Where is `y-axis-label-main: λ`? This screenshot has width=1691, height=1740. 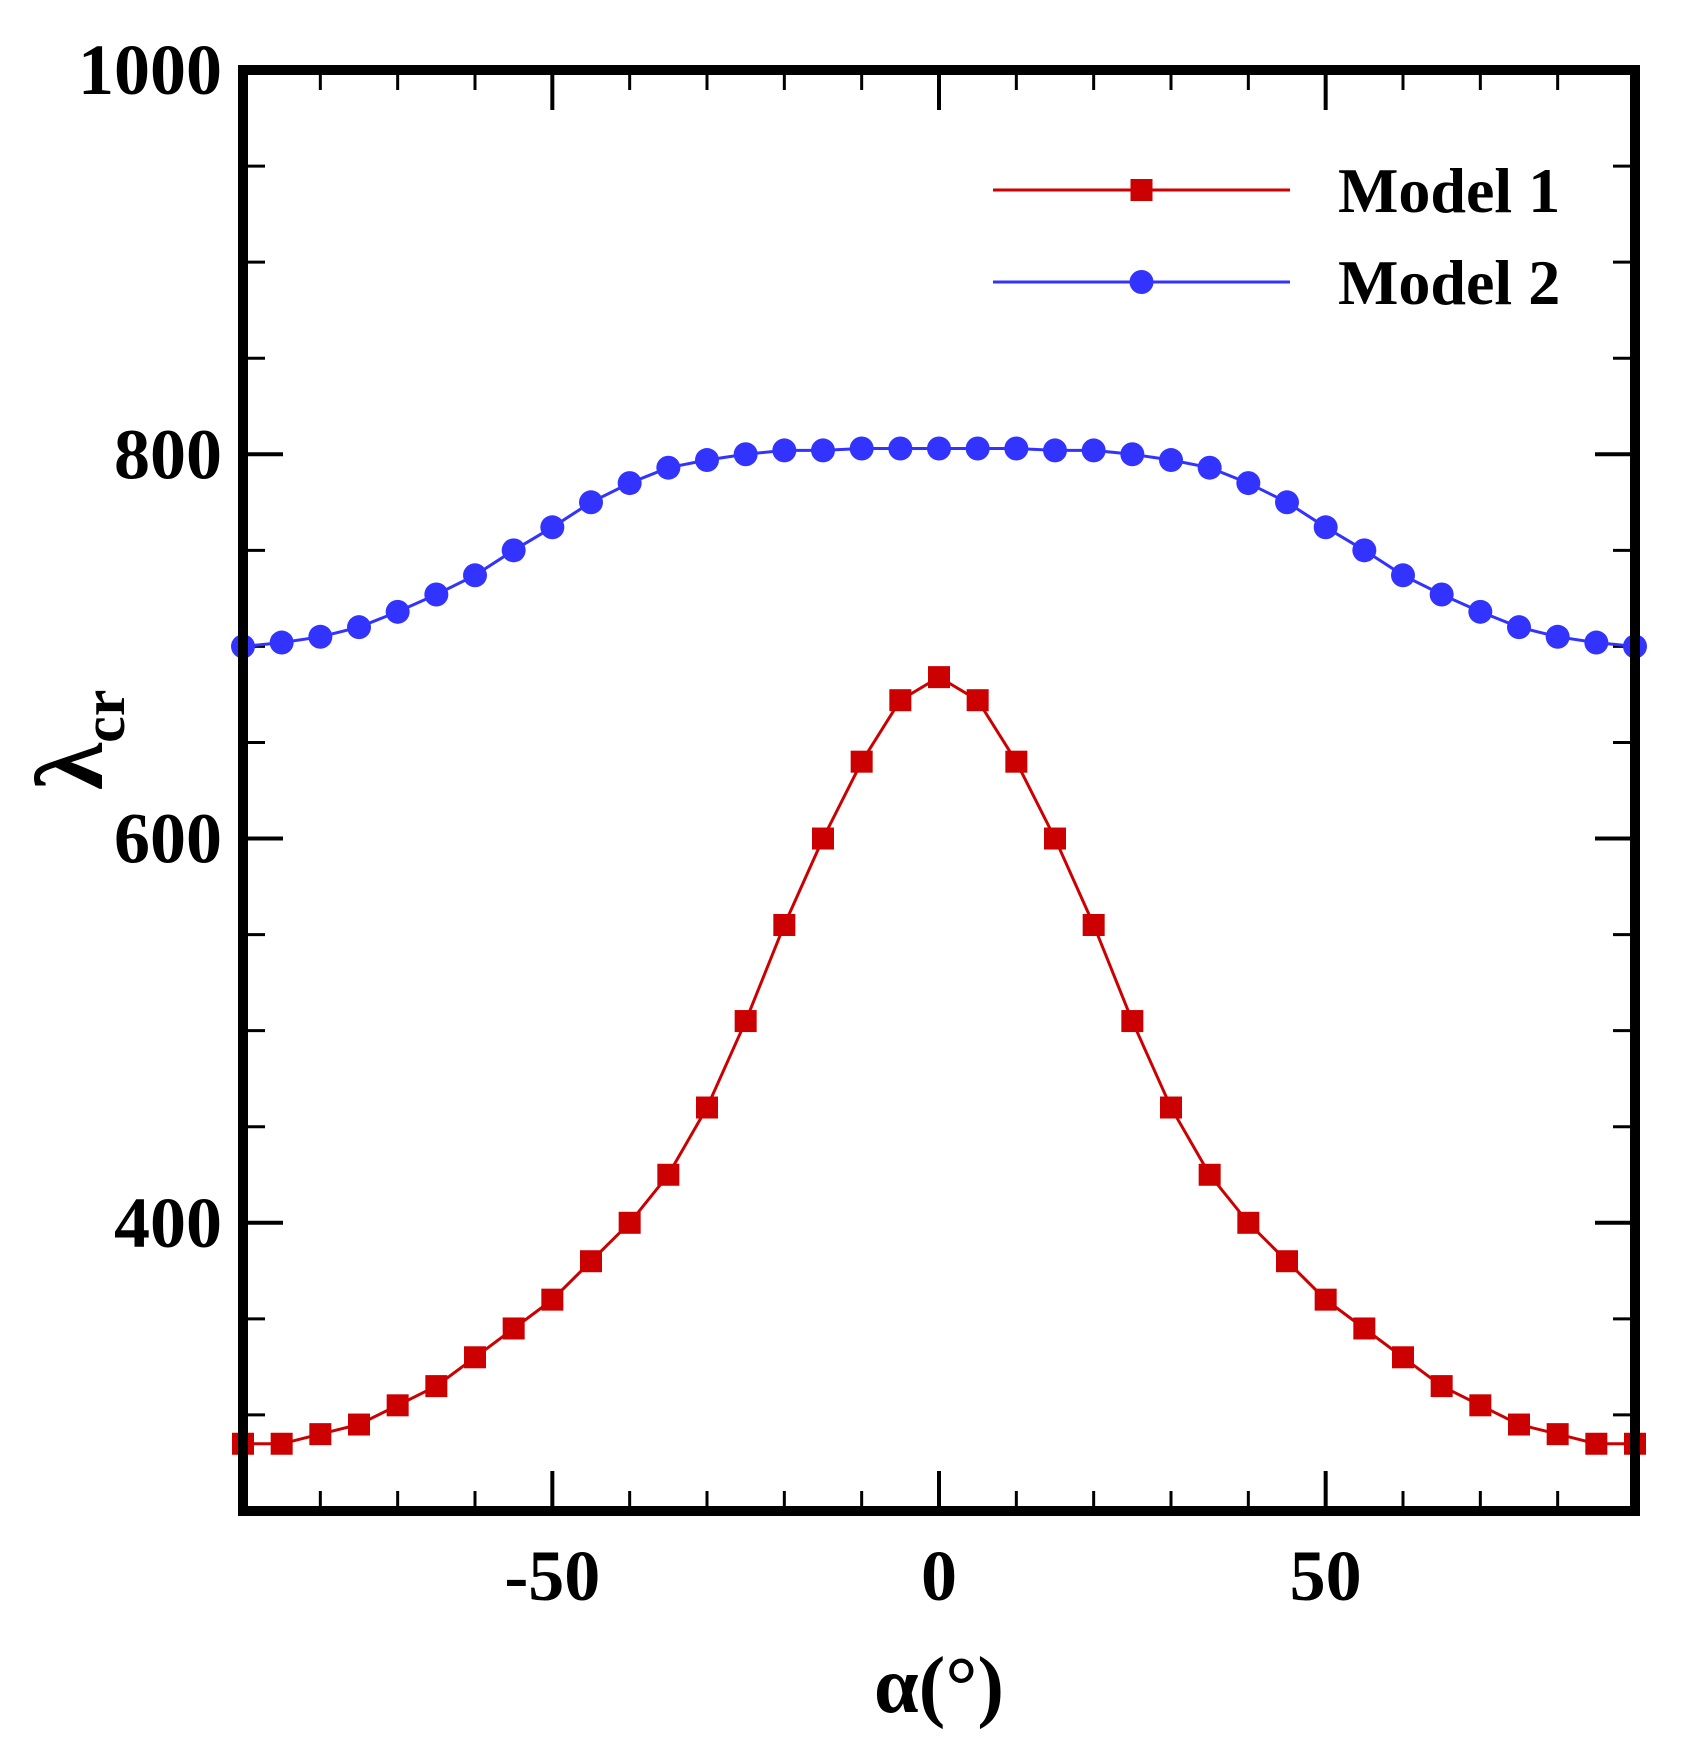
y-axis-label-main: λ is located at coordinates (69, 766).